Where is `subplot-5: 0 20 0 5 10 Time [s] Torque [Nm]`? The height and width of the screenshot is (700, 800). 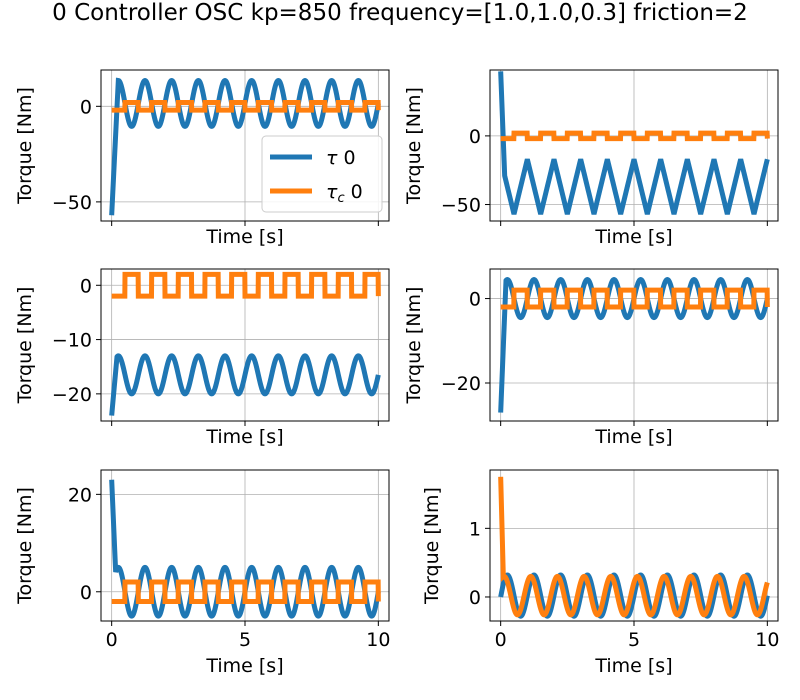
subplot-5: 0 20 0 5 10 Time [s] Torque [Nm] is located at coordinates (202, 573).